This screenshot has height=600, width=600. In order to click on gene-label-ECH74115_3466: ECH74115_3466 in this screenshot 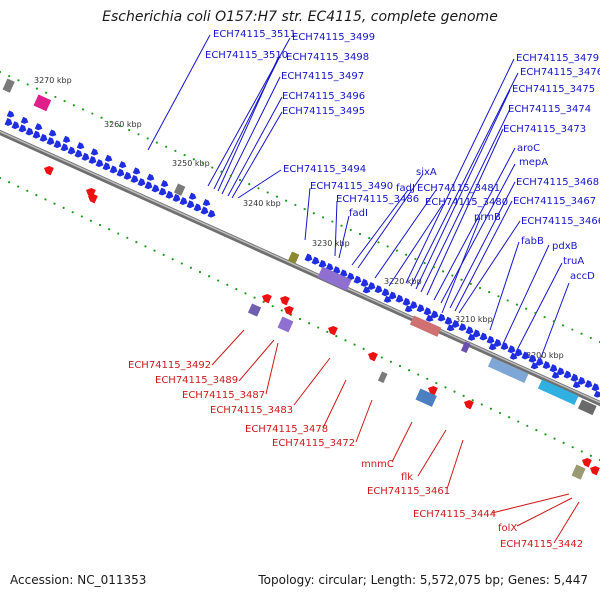, I will do `click(560, 221)`.